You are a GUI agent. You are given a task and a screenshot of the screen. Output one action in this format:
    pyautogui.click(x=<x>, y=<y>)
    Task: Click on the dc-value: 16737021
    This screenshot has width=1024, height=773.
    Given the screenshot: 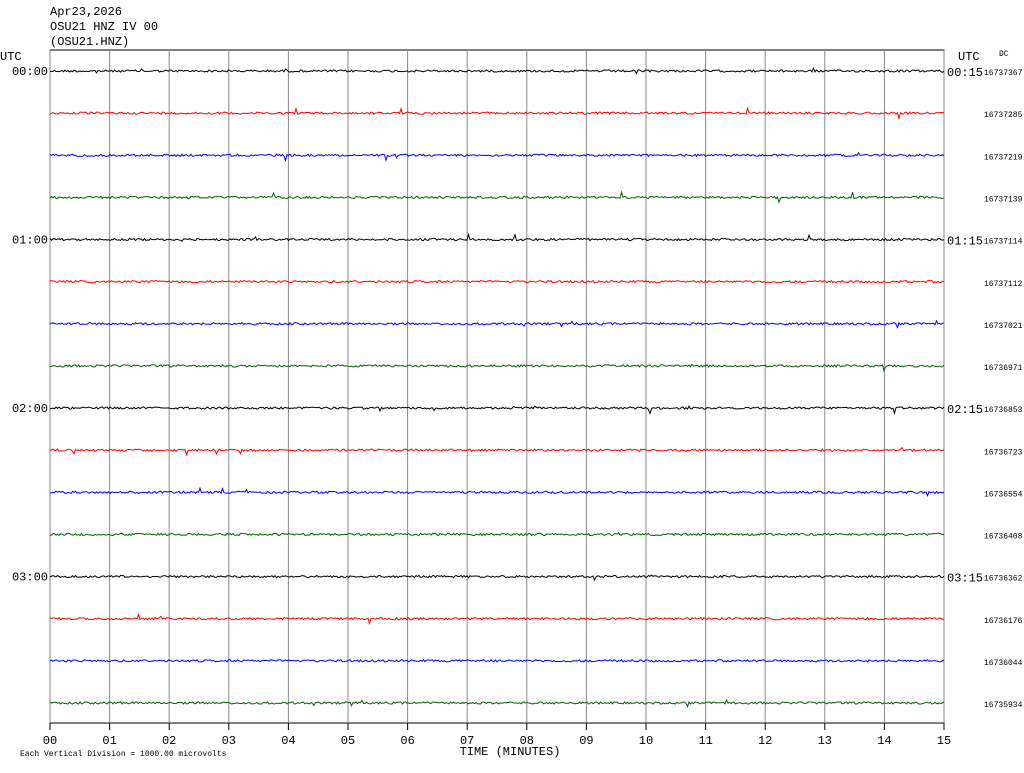 What is the action you would take?
    pyautogui.click(x=1003, y=326)
    